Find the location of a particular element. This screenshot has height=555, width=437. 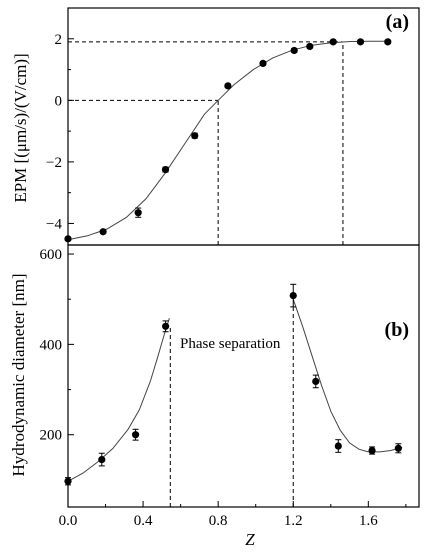

panel-b-y-tick-label: 400 is located at coordinates (51, 345).